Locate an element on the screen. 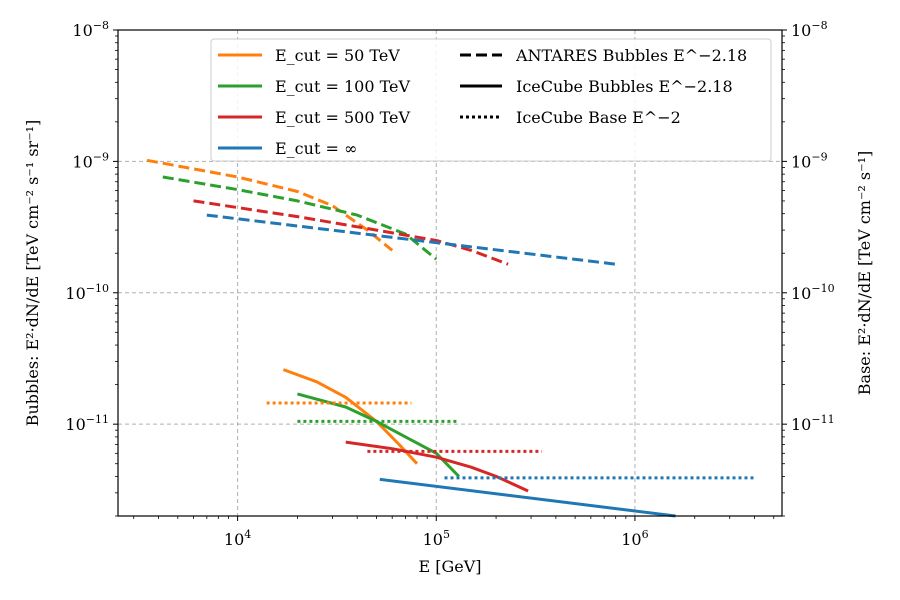  y-axis-right-label: Base: E²·dN/dE [TeV cm⁻² s⁻¹] is located at coordinates (864, 273).